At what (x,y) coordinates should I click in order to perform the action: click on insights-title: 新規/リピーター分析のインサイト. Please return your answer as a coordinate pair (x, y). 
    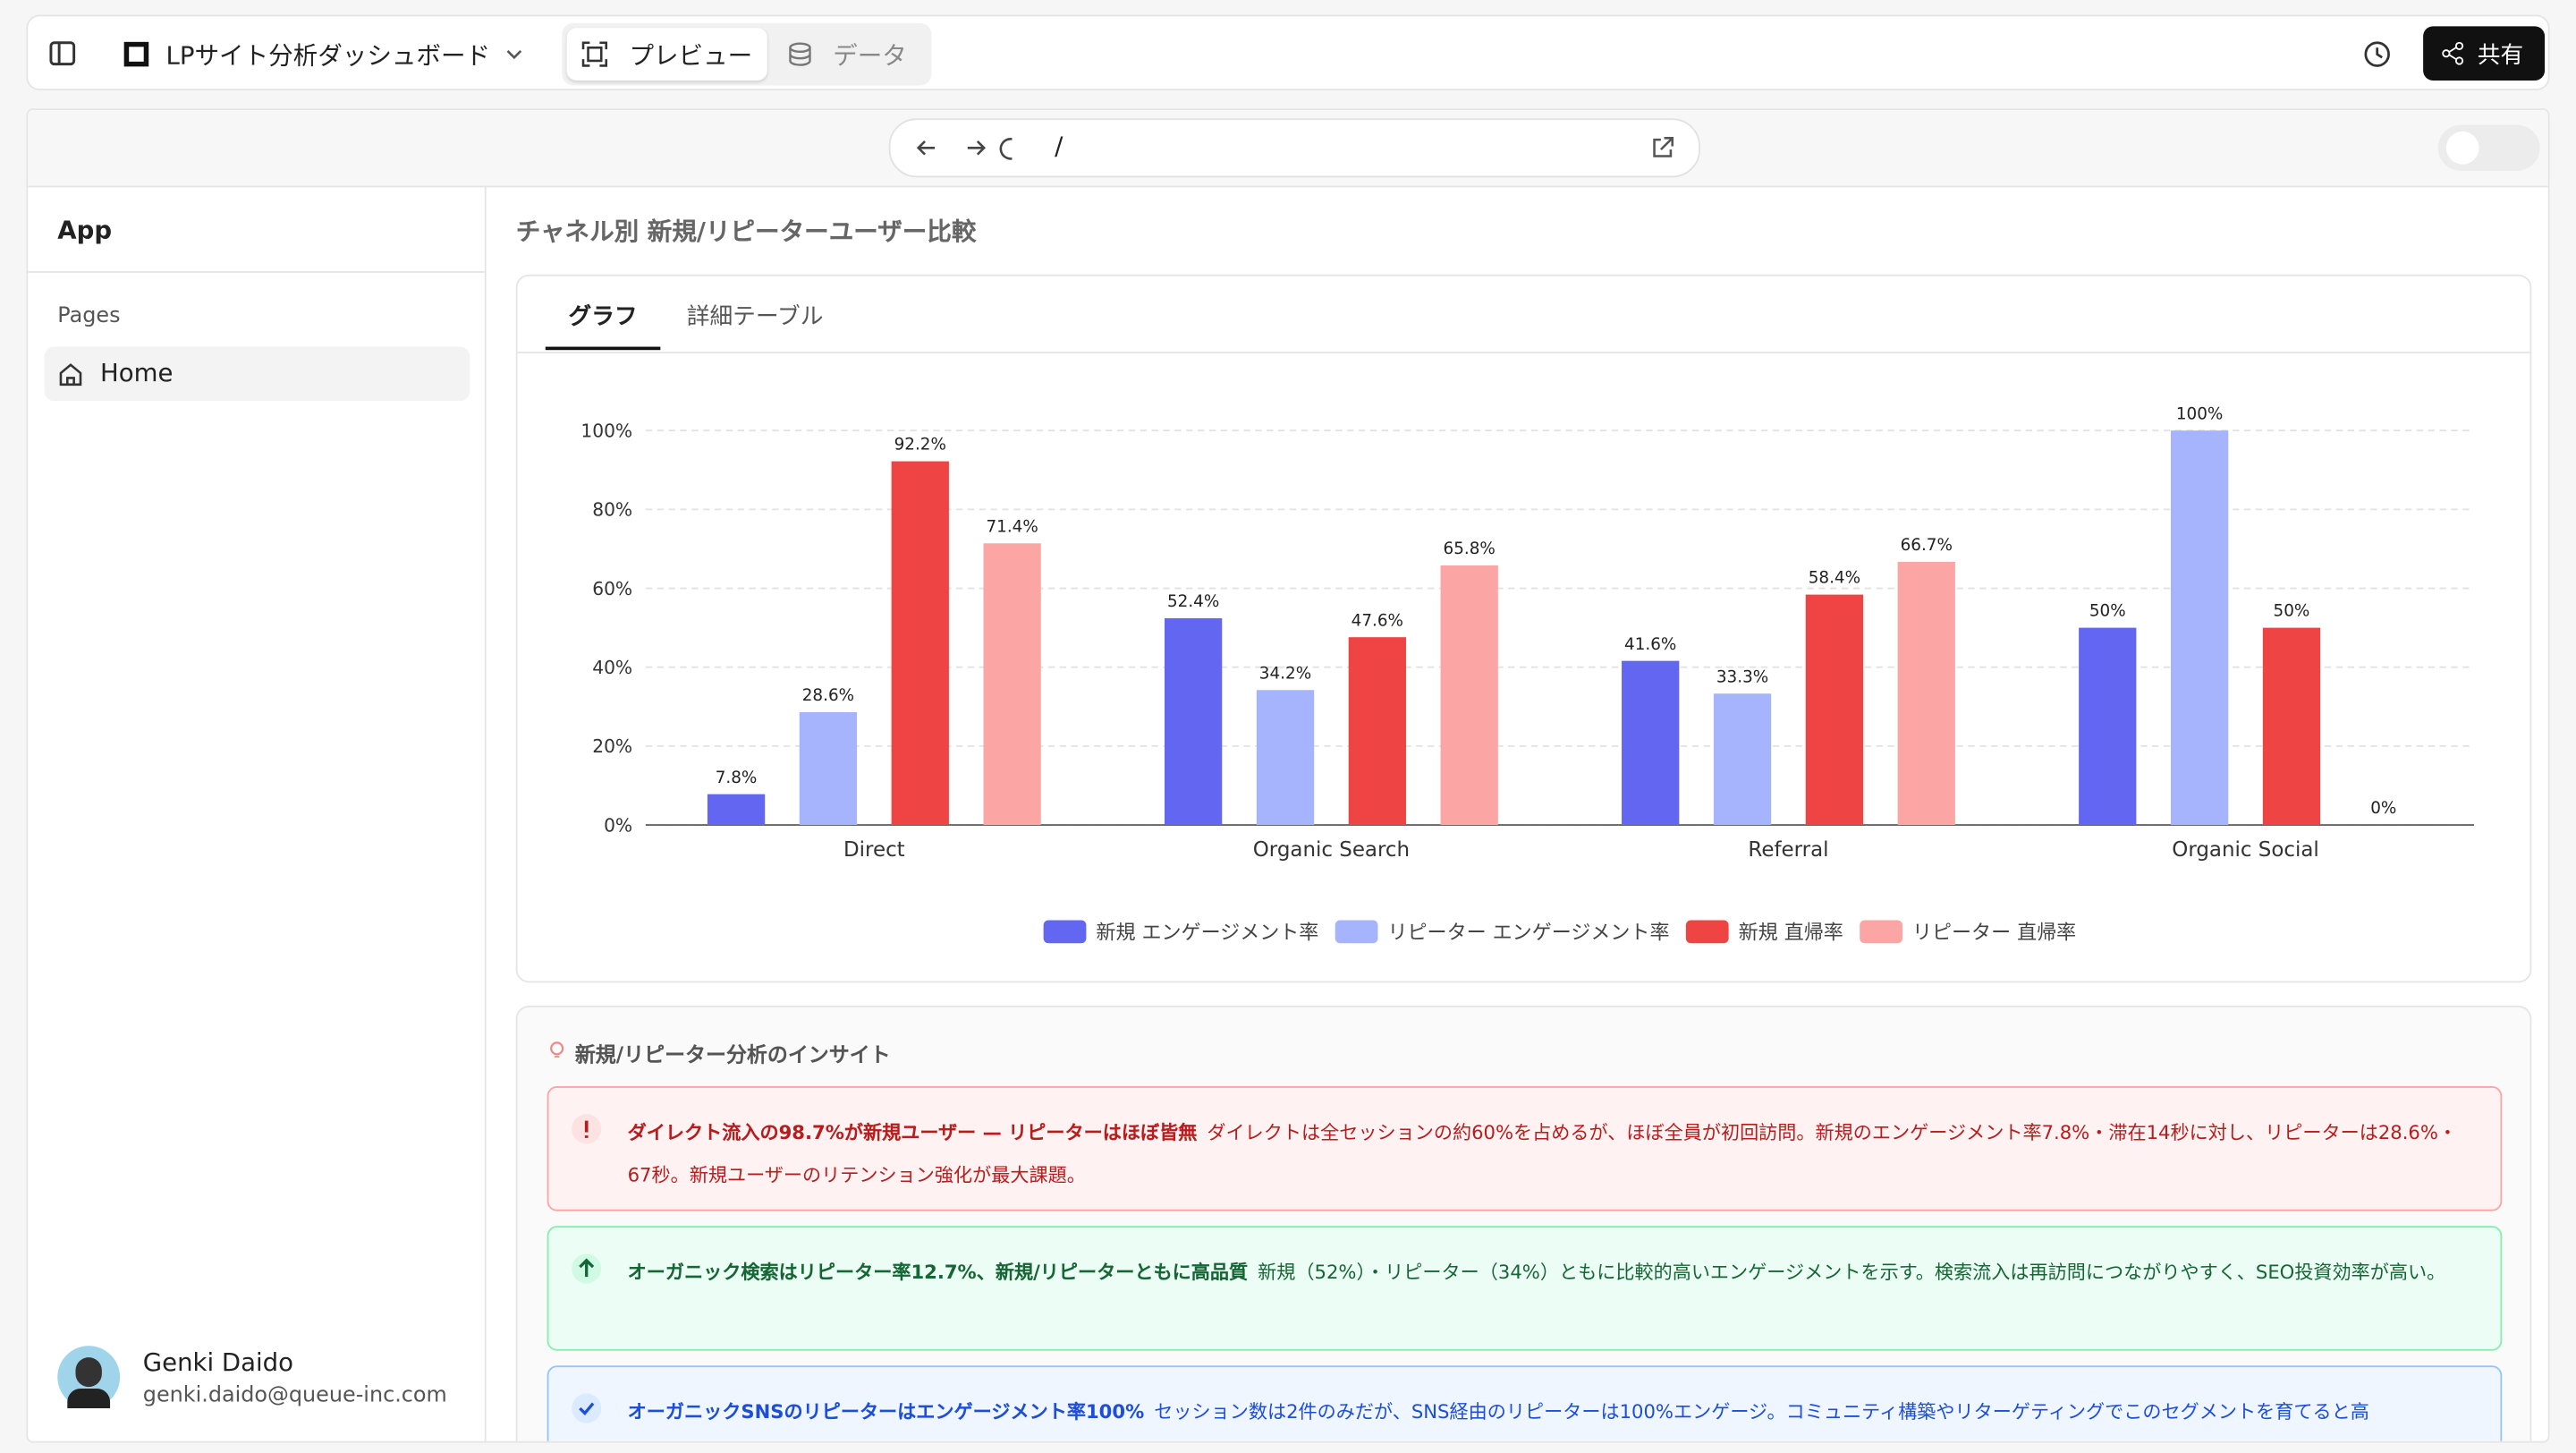
    Looking at the image, I should click on (732, 1054).